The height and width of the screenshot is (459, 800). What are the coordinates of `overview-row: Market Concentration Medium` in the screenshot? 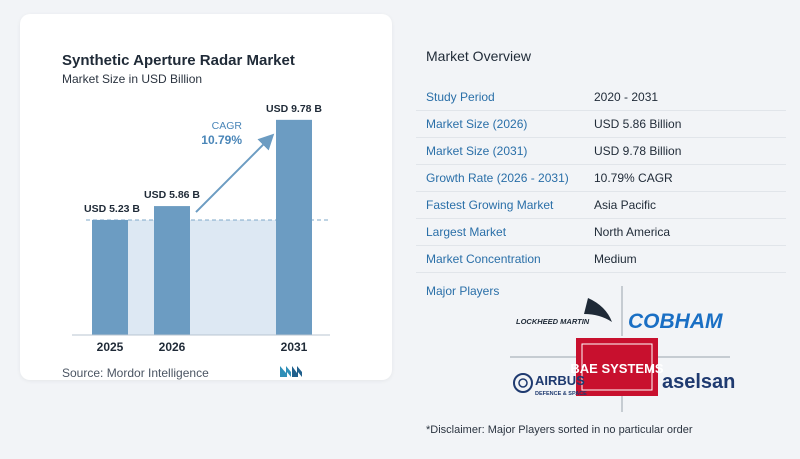 It's located at (601, 259).